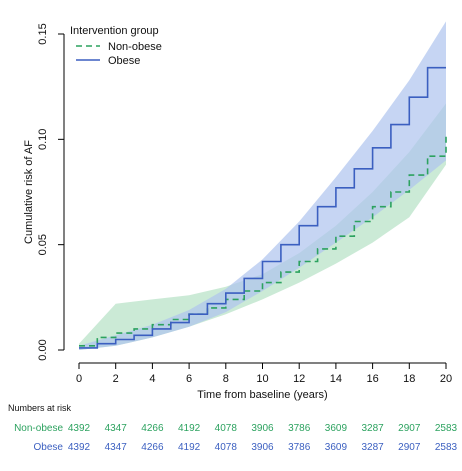 The image size is (462, 471). Describe the element at coordinates (226, 379) in the screenshot. I see `x-tick-label-4: 8` at that location.